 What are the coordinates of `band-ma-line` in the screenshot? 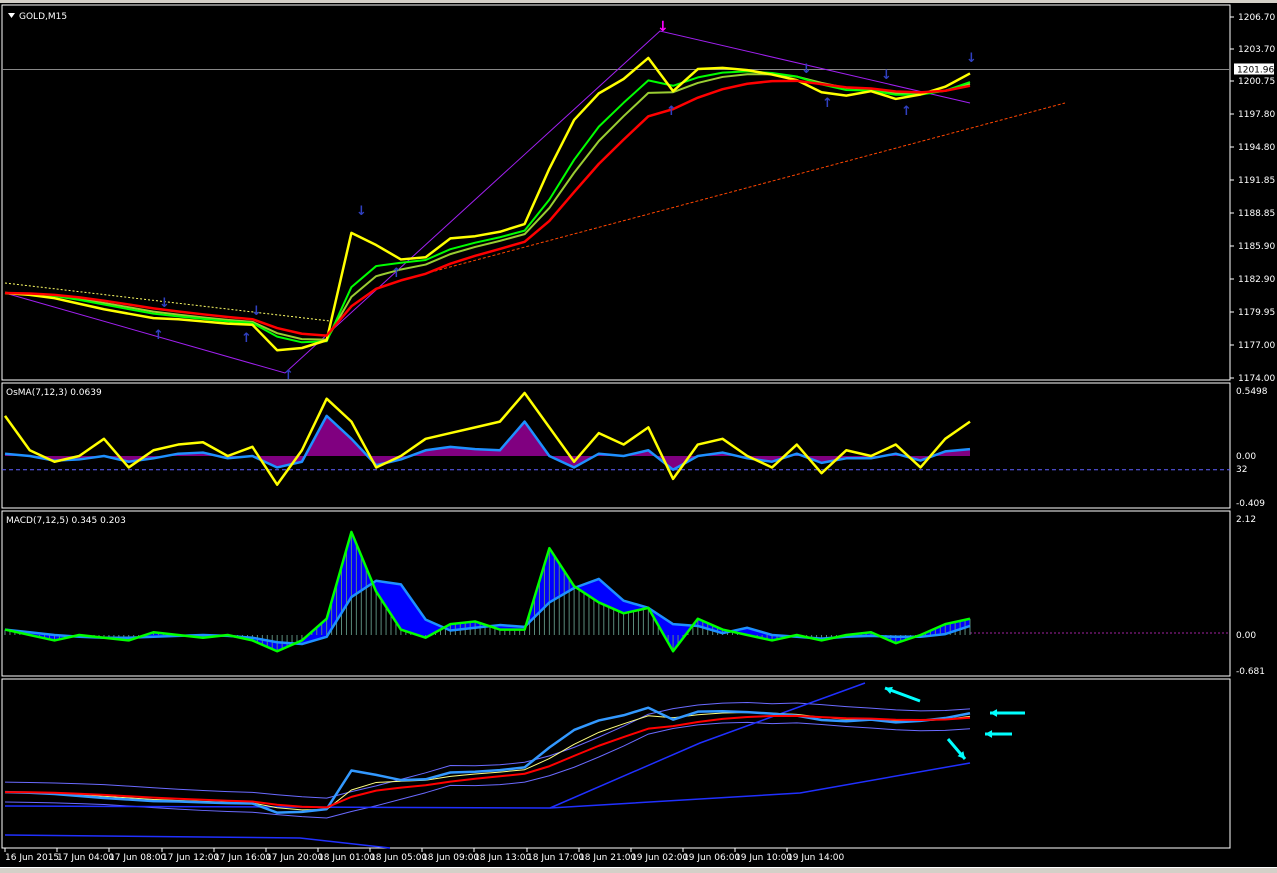 It's located at (487, 761).